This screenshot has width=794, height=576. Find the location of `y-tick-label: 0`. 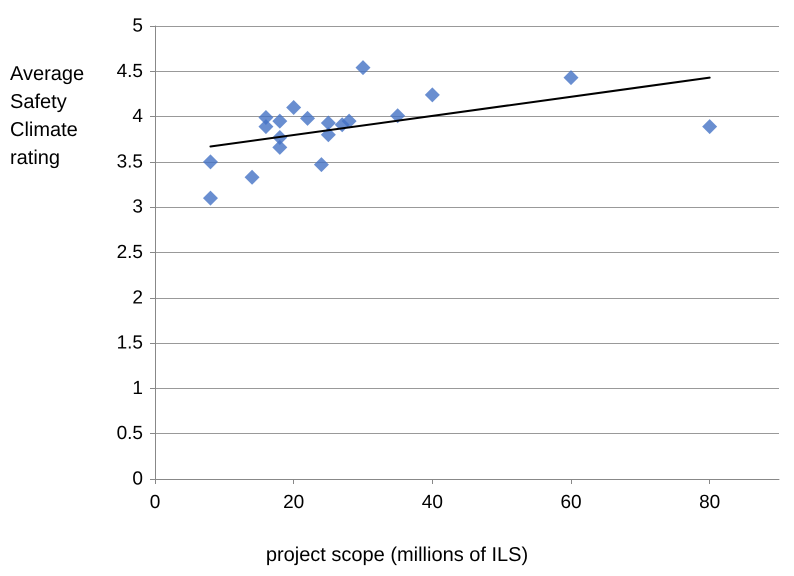

y-tick-label: 0 is located at coordinates (137, 479).